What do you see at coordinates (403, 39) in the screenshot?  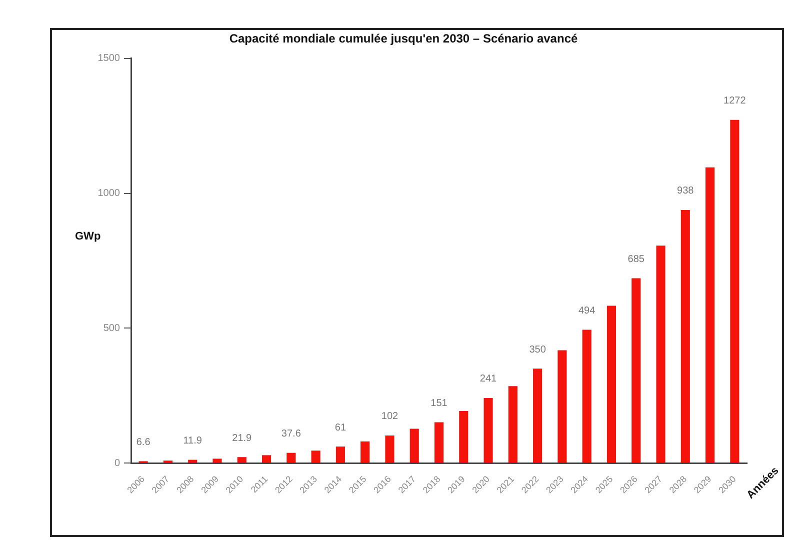 I see `chart-title: Capacité mondiale cumulée jusqu'en 2030 – Scénario avancé` at bounding box center [403, 39].